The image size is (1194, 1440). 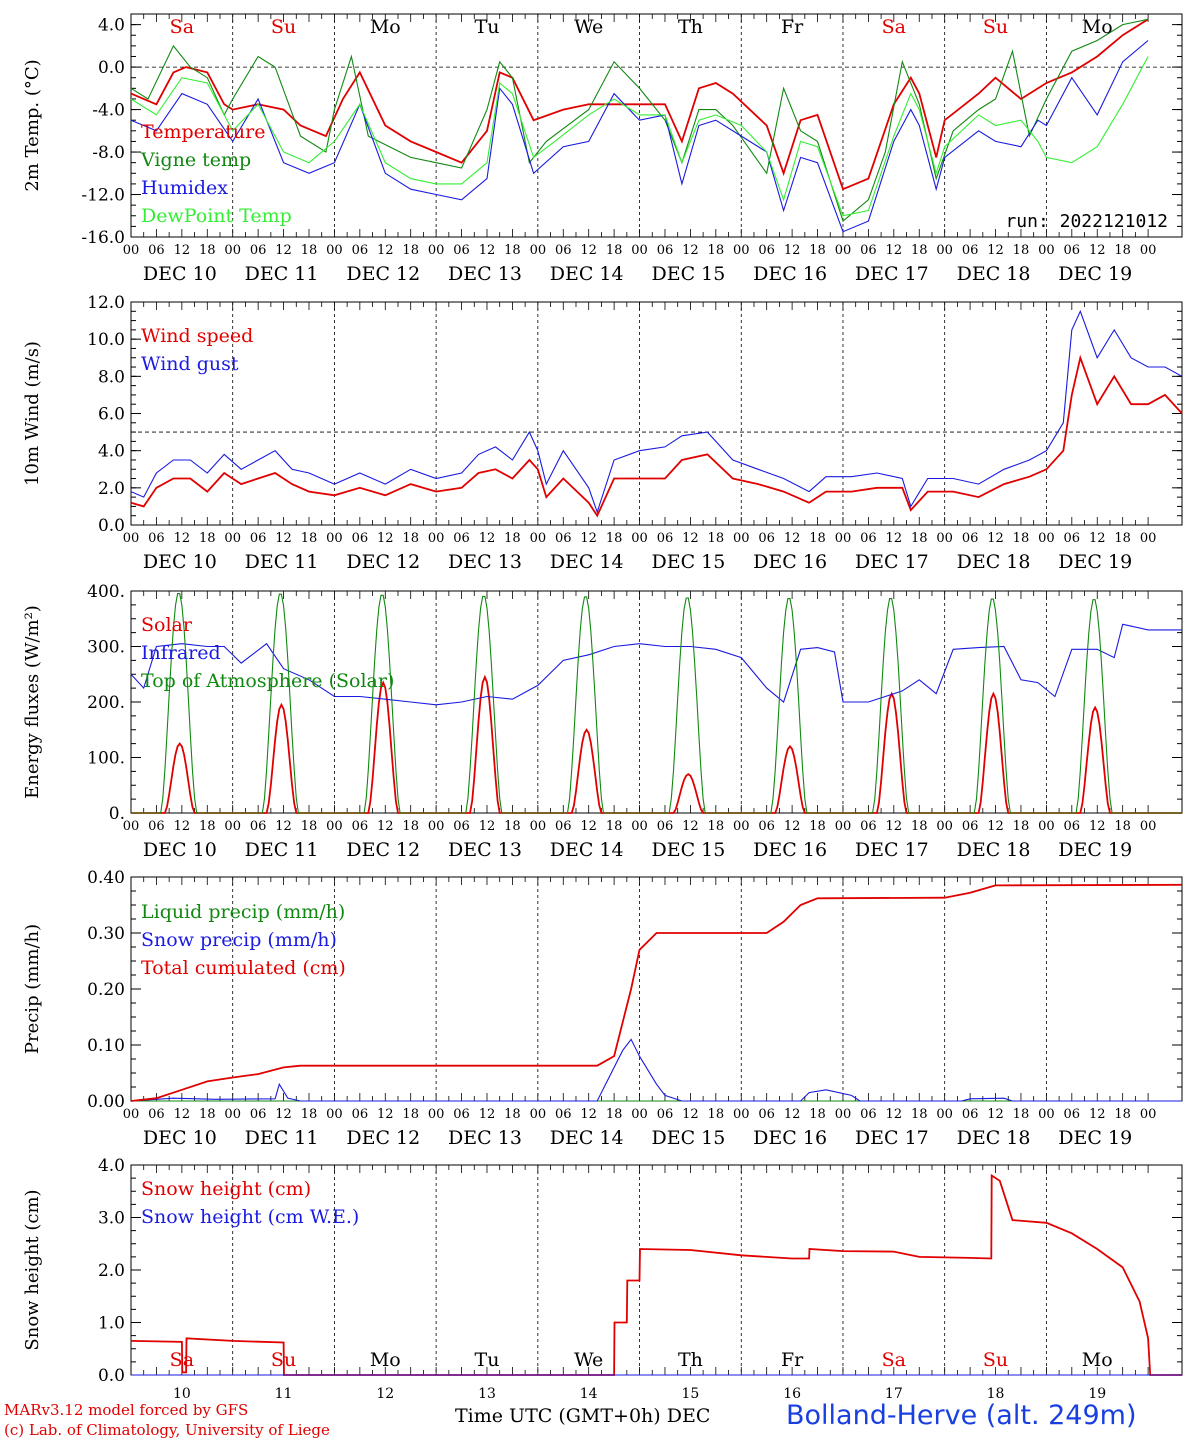 What do you see at coordinates (190, 364) in the screenshot?
I see `legend-entry: Wind gust` at bounding box center [190, 364].